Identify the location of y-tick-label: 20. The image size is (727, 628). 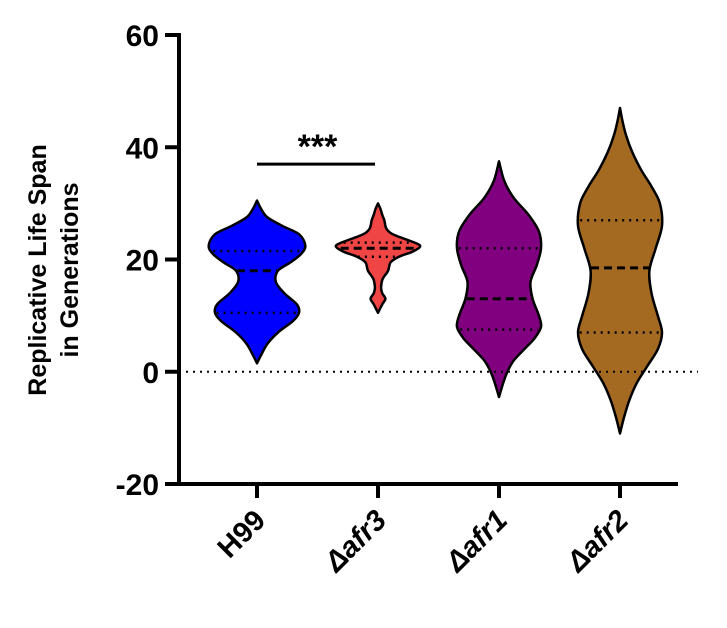
(142, 261).